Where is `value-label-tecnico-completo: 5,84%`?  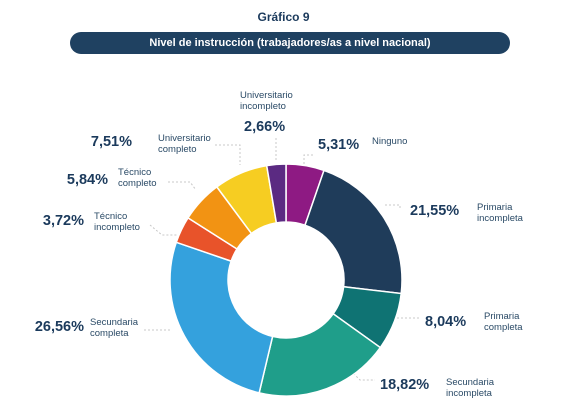
value-label-tecnico-completo: 5,84% is located at coordinates (87, 180).